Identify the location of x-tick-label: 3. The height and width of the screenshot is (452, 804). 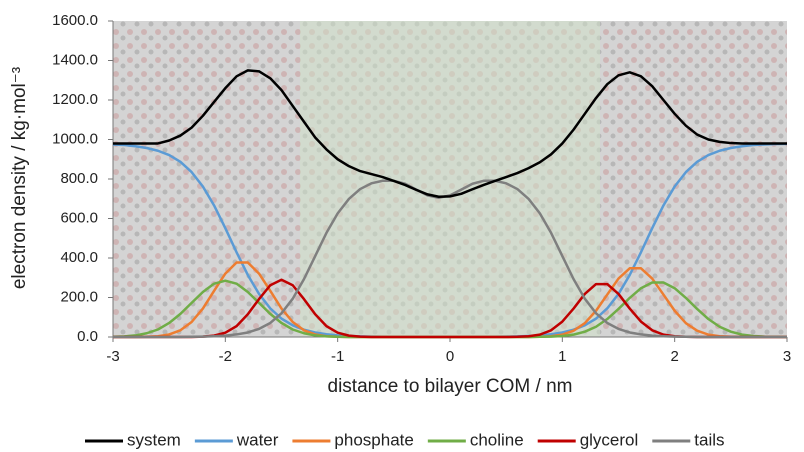
(787, 356).